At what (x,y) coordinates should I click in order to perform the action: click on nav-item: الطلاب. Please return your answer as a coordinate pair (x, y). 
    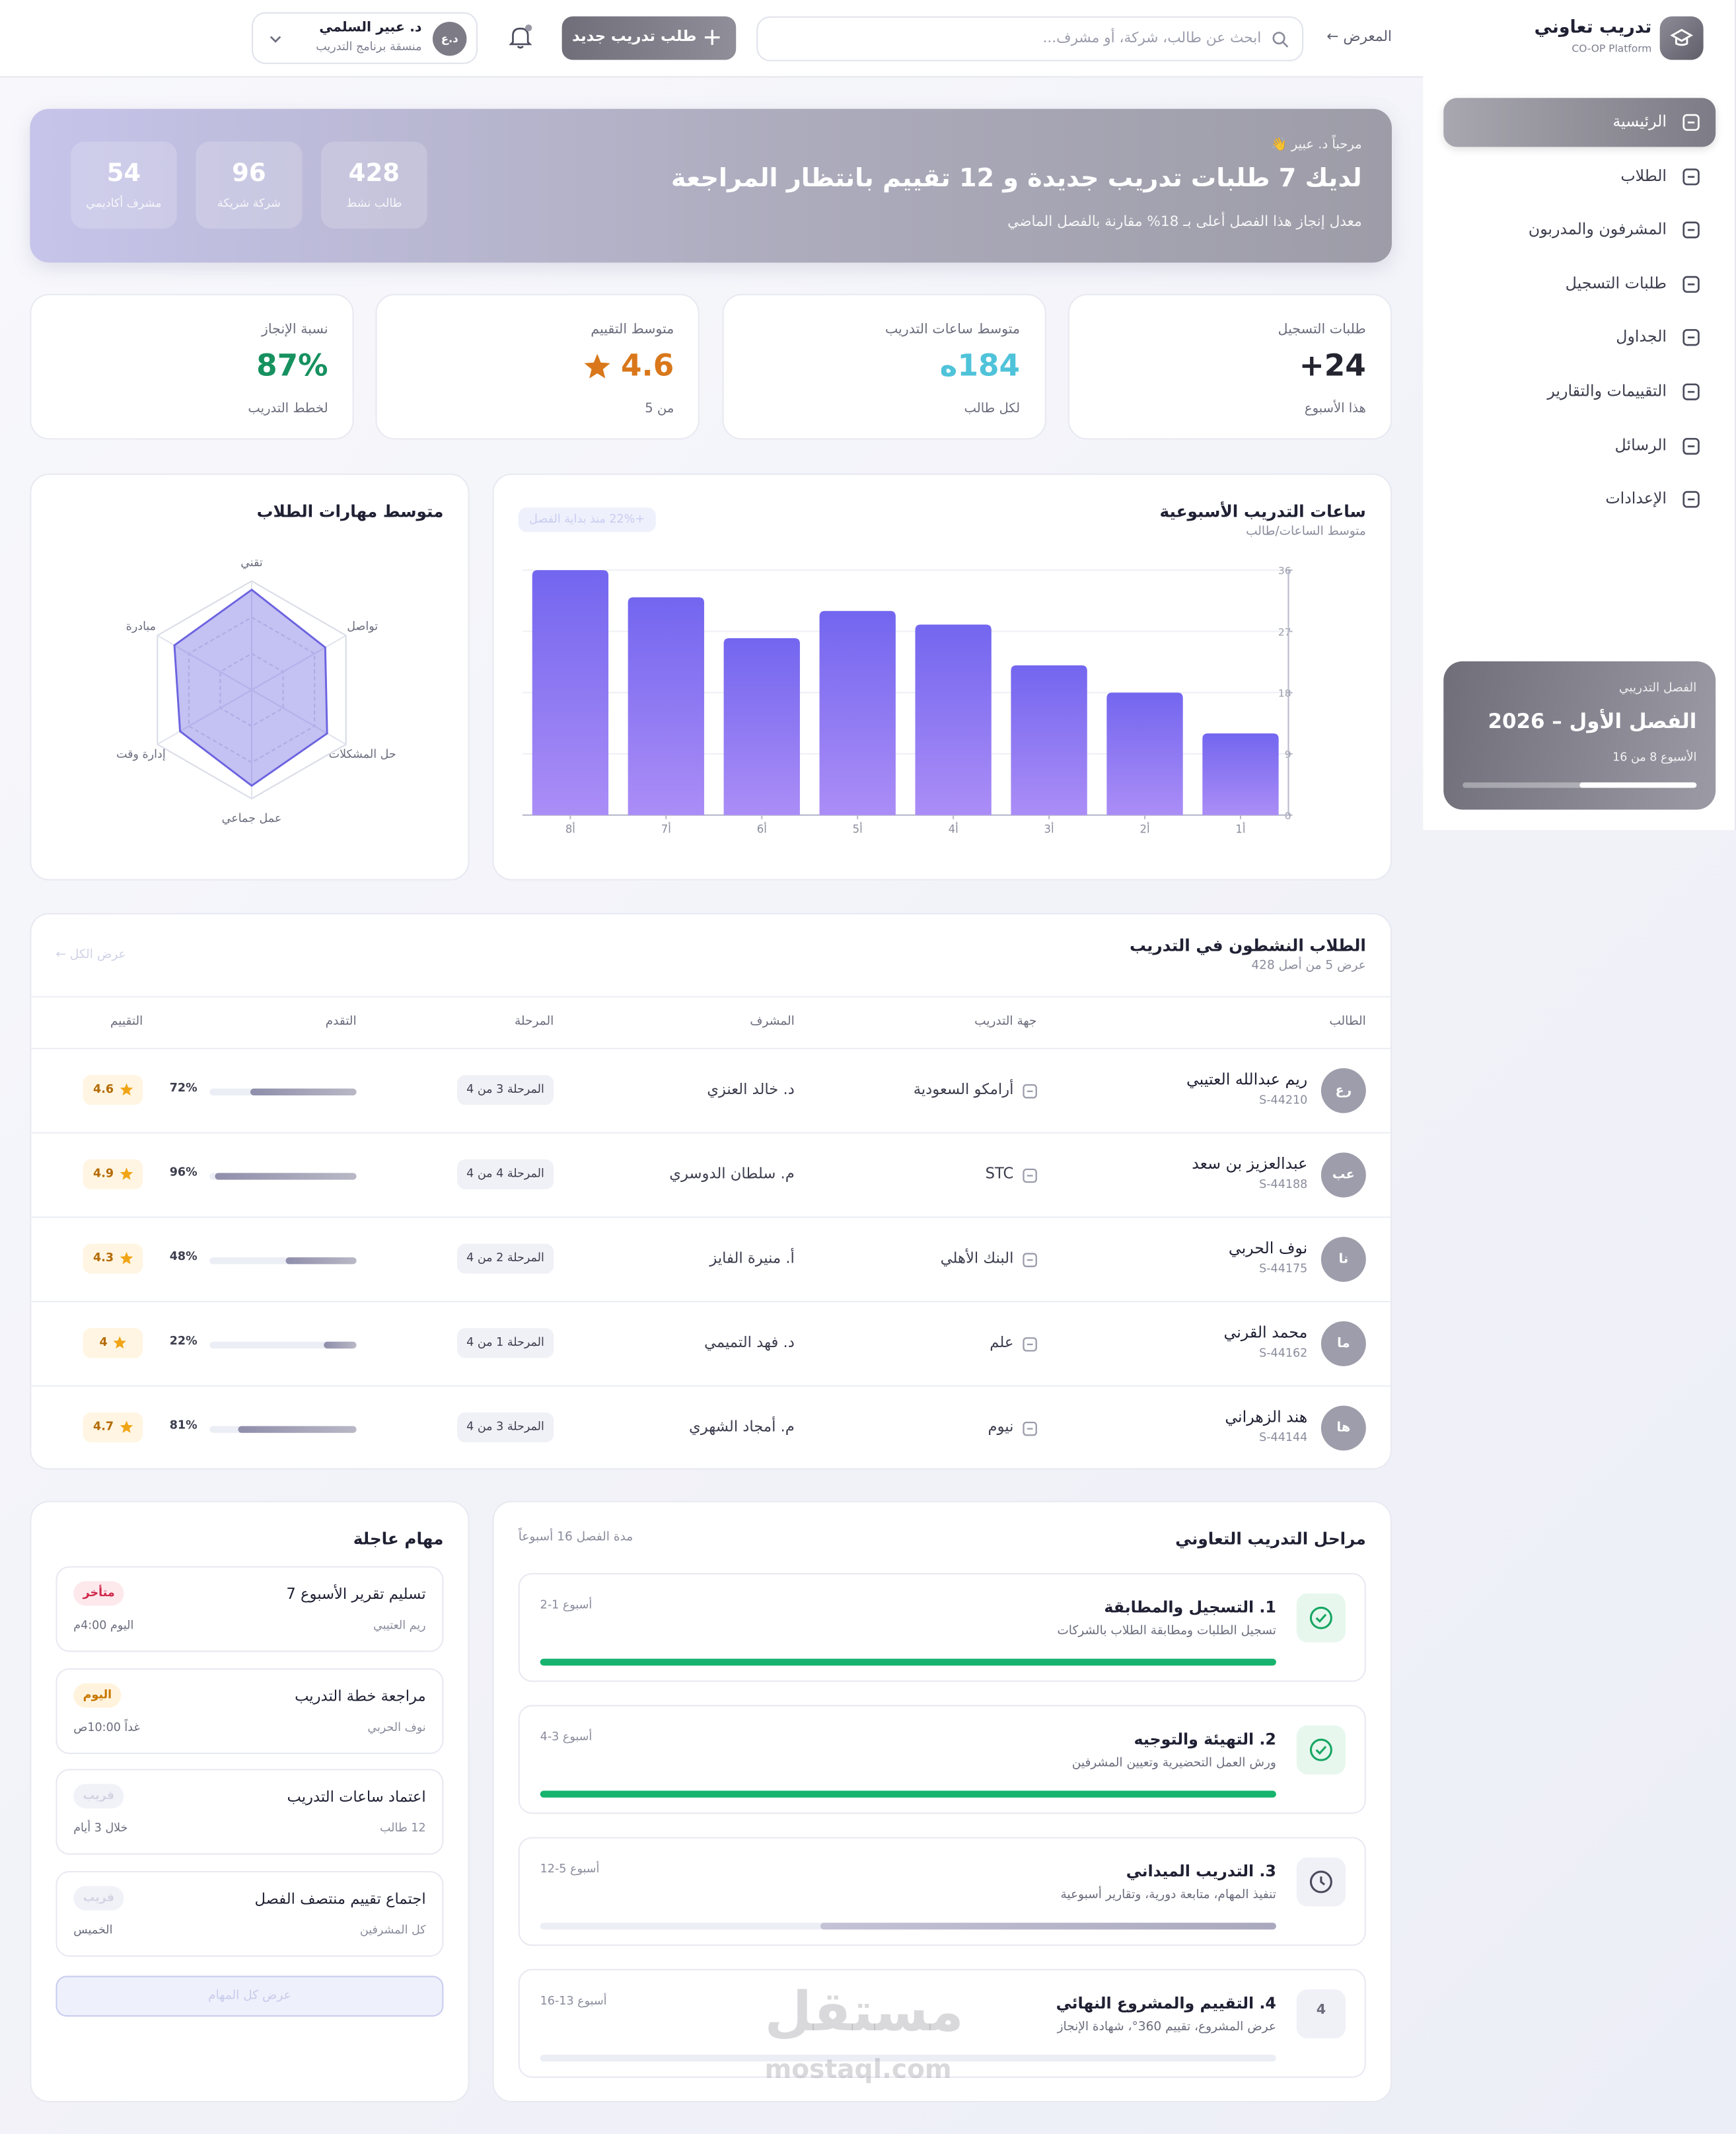
    Looking at the image, I should click on (1579, 176).